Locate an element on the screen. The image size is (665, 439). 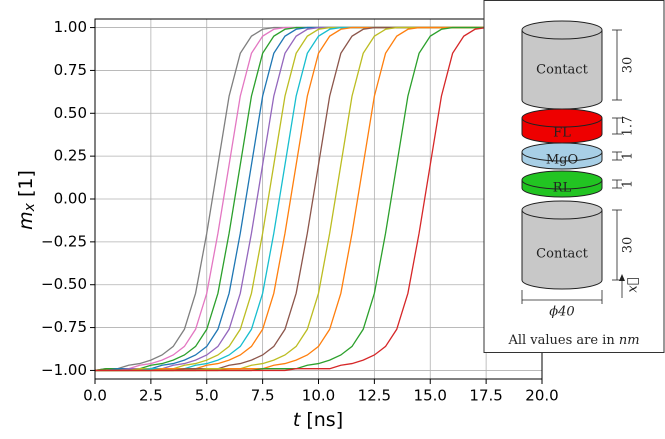
y-tick-label: −1.00 is located at coordinates (64, 370).